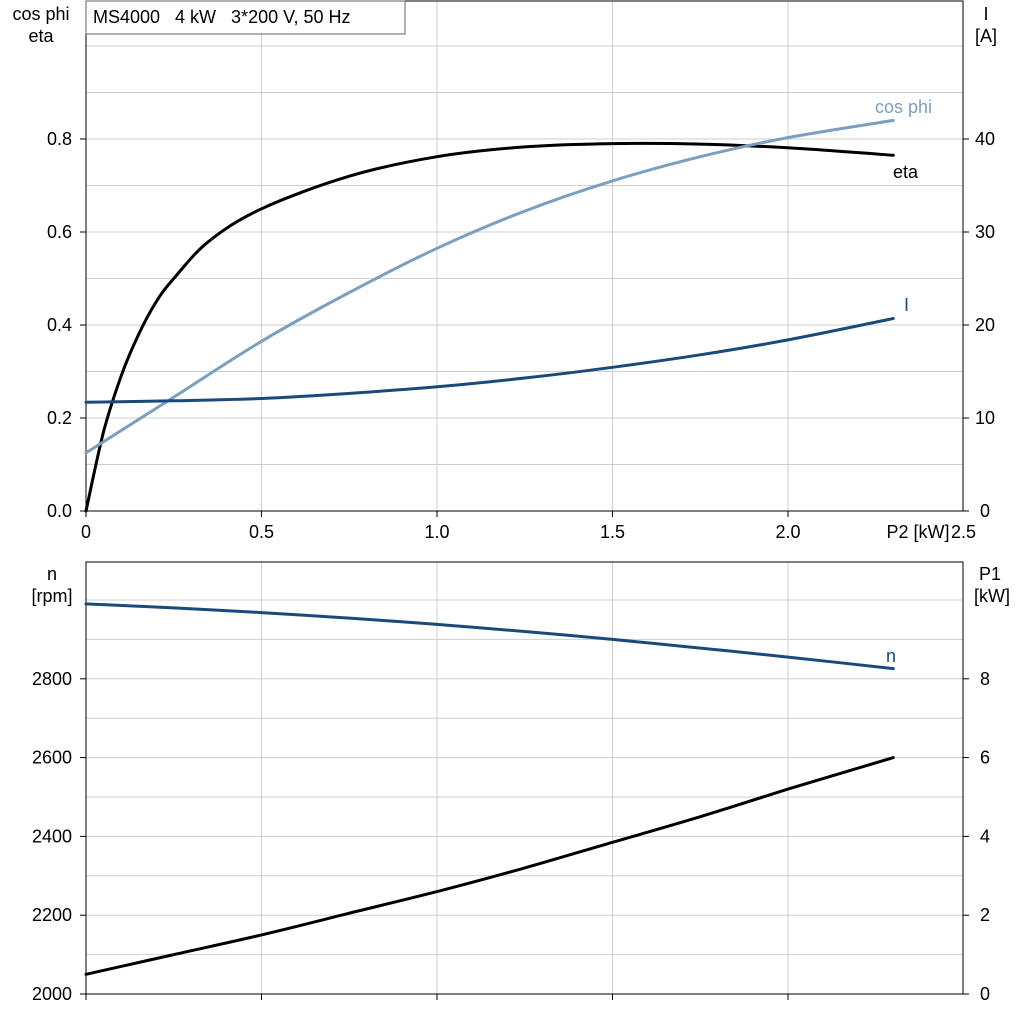  What do you see at coordinates (41, 36) in the screenshot?
I see `top-left-axis-label-line2: eta` at bounding box center [41, 36].